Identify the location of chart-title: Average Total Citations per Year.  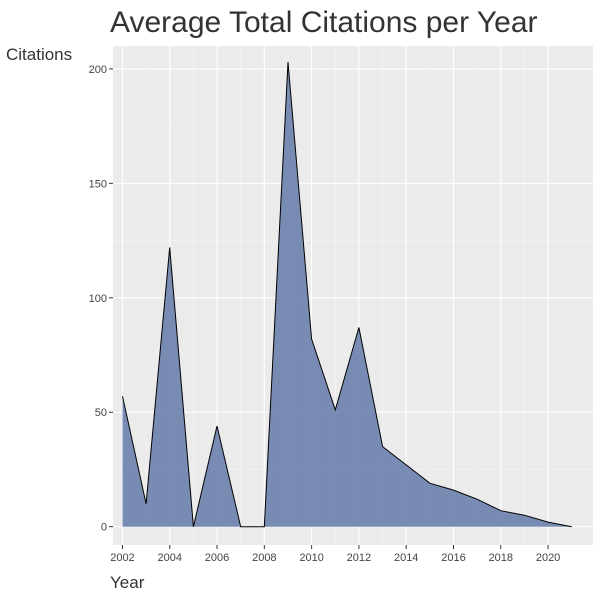
(324, 22).